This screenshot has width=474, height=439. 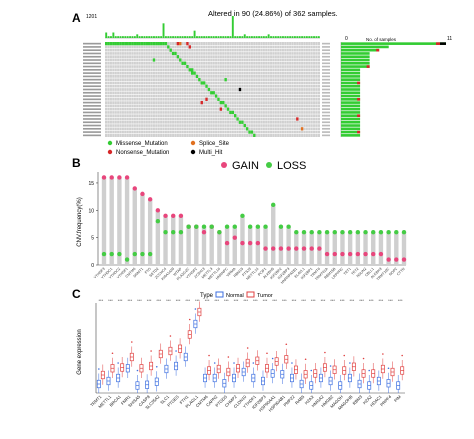 I want to click on x-tick-label: PCIF1, so click(x=262, y=272).